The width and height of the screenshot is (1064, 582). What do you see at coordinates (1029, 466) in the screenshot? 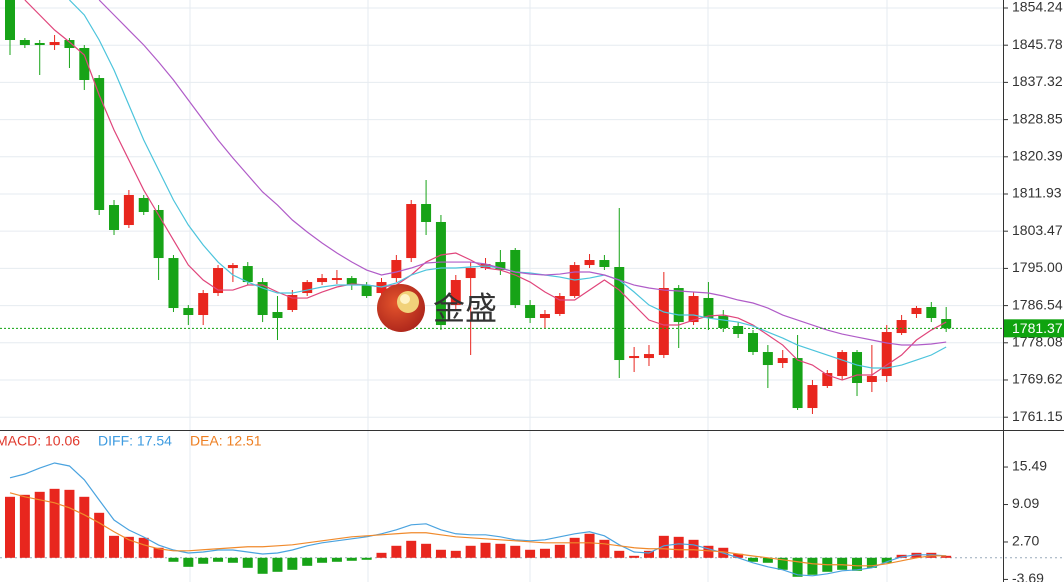
I see `y-tick-label: 15.49` at bounding box center [1029, 466].